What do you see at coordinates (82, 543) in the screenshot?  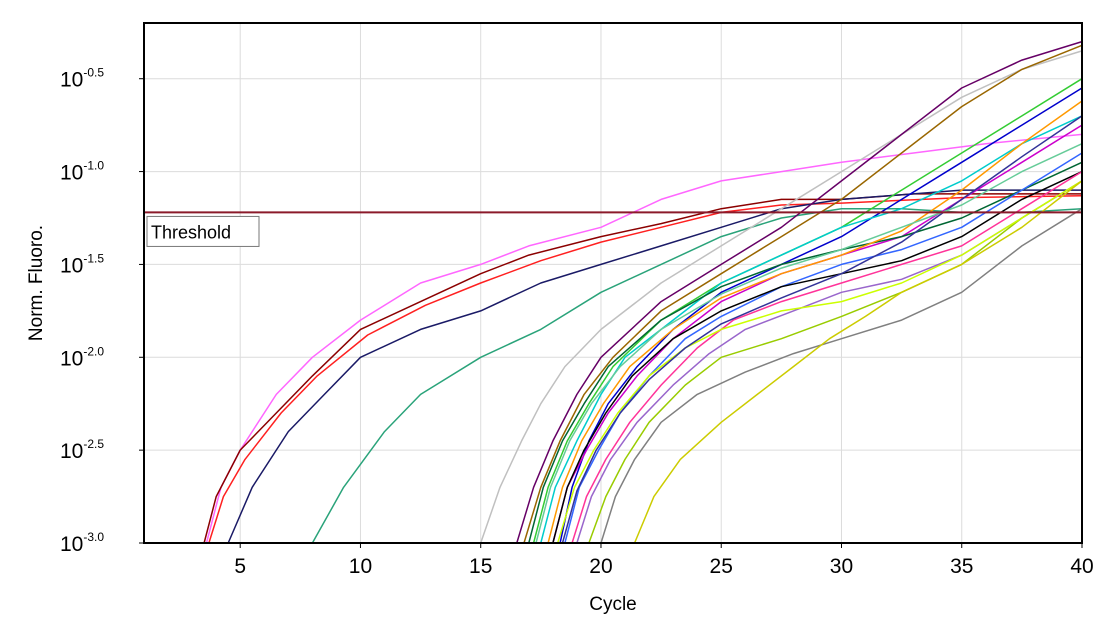 I see `y-tick-label: 10-3.0` at bounding box center [82, 543].